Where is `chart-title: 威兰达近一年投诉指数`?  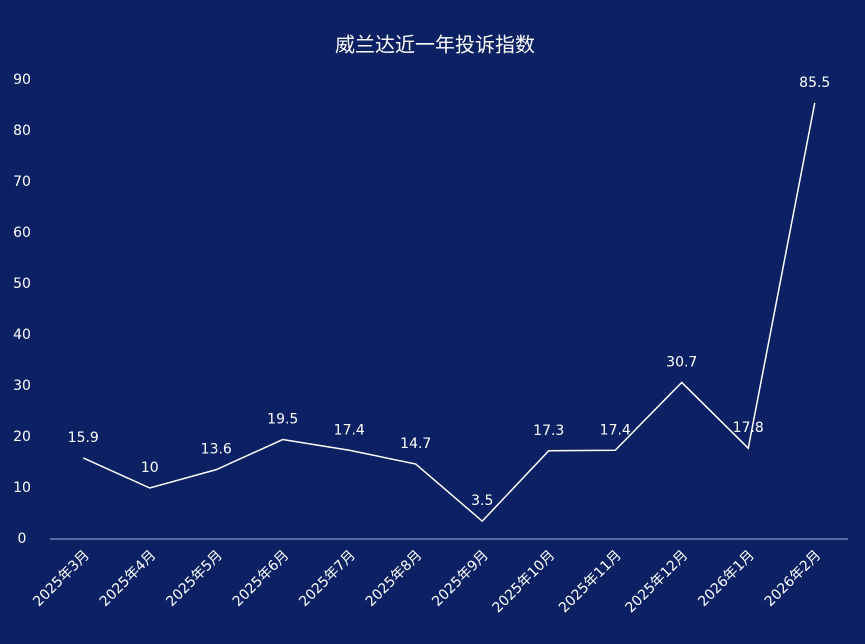 chart-title: 威兰达近一年投诉指数 is located at coordinates (435, 45).